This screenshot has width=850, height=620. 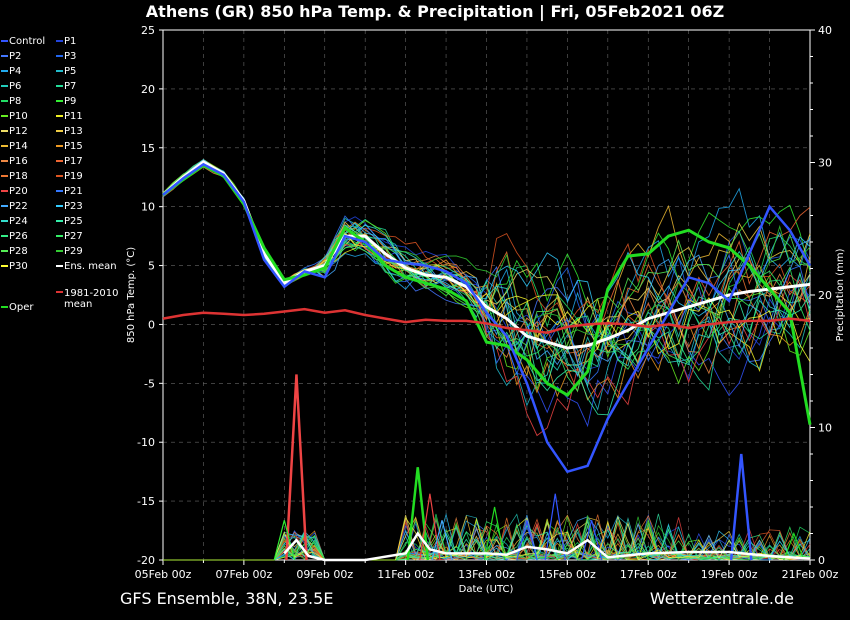 What do you see at coordinates (70, 71) in the screenshot?
I see `legend-label: P5` at bounding box center [70, 71].